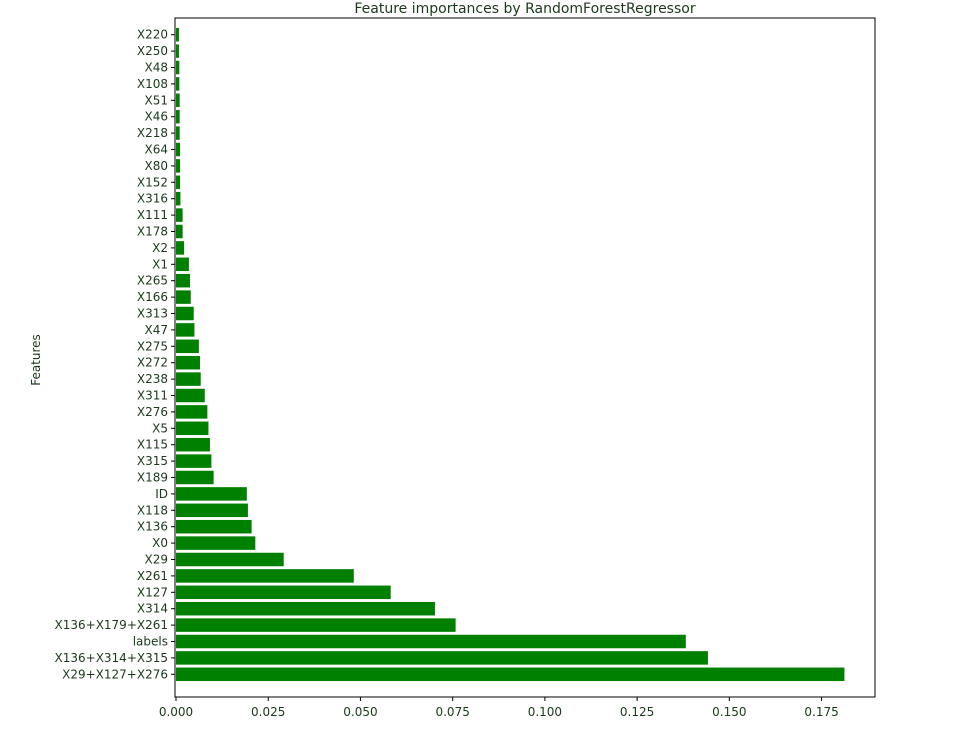  Describe the element at coordinates (115, 674) in the screenshot. I see `y-tick-label: X29+X127+X276` at that location.